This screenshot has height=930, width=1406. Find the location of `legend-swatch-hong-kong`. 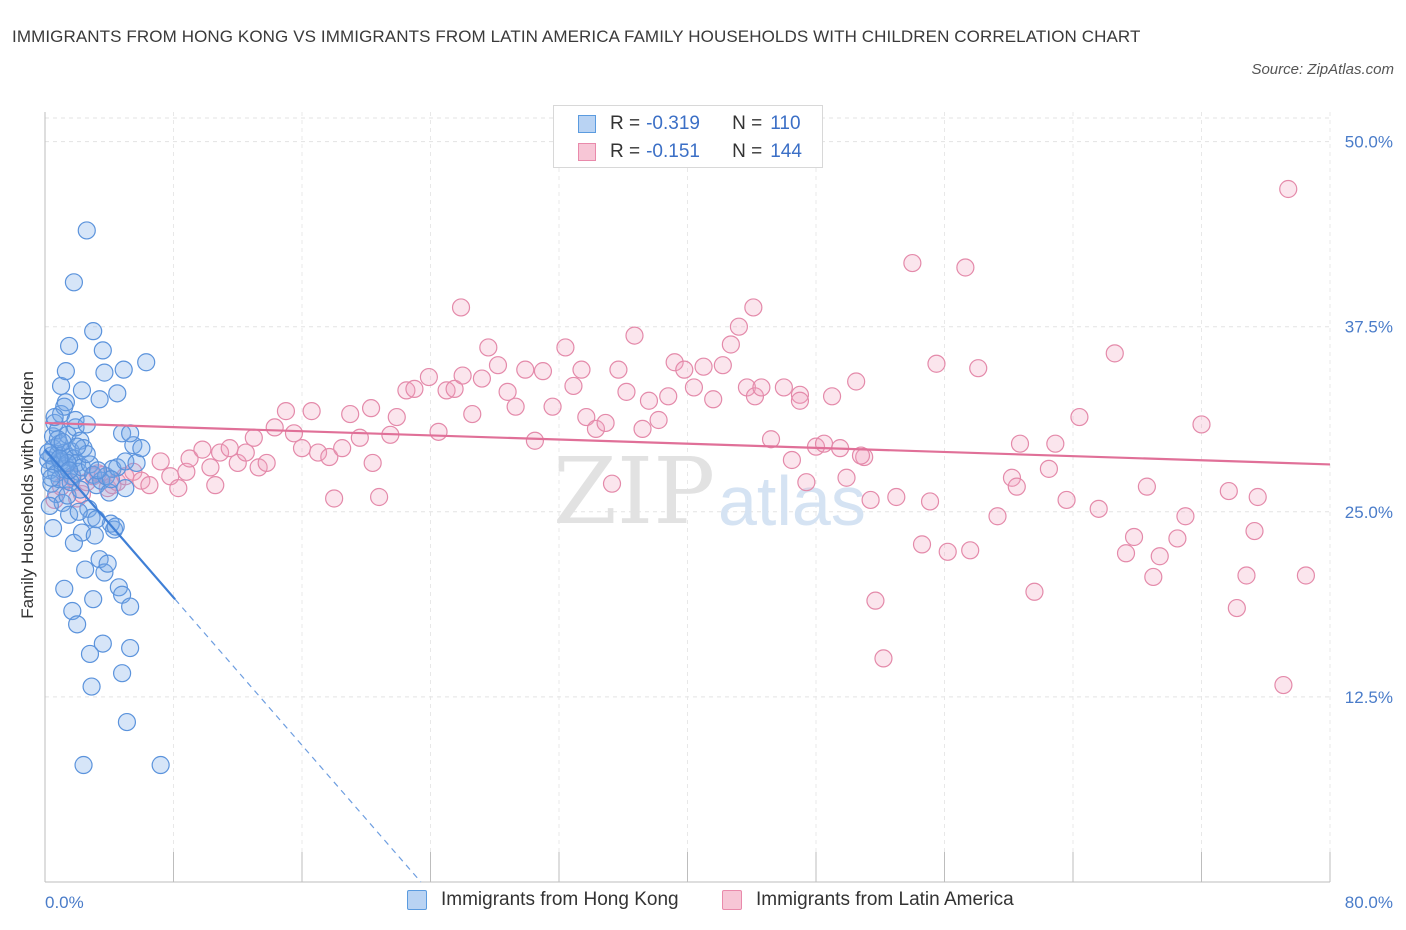

legend-swatch-hong-kong is located at coordinates (587, 124).